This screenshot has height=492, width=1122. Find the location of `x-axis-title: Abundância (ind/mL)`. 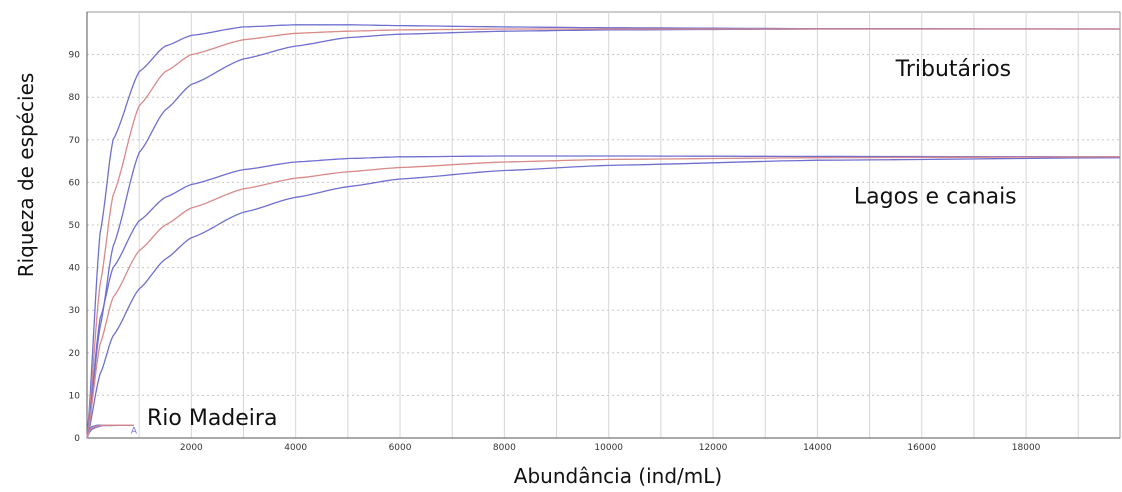

x-axis-title: Abundância (ind/mL) is located at coordinates (618, 476).